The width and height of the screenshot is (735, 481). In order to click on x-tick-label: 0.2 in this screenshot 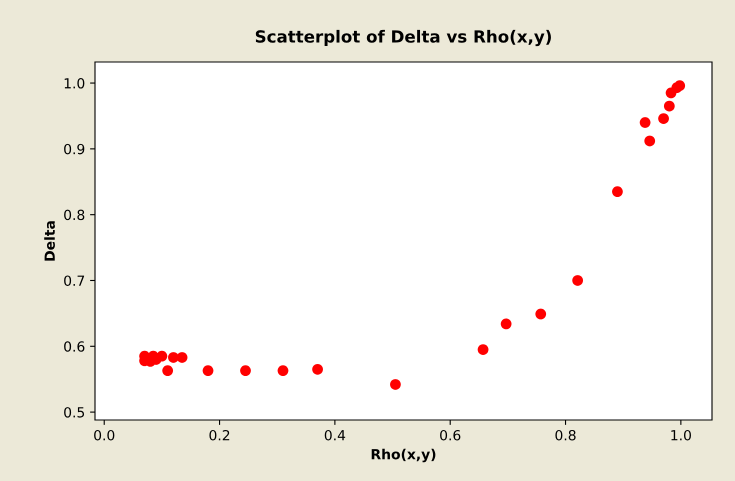, I will do `click(219, 435)`.